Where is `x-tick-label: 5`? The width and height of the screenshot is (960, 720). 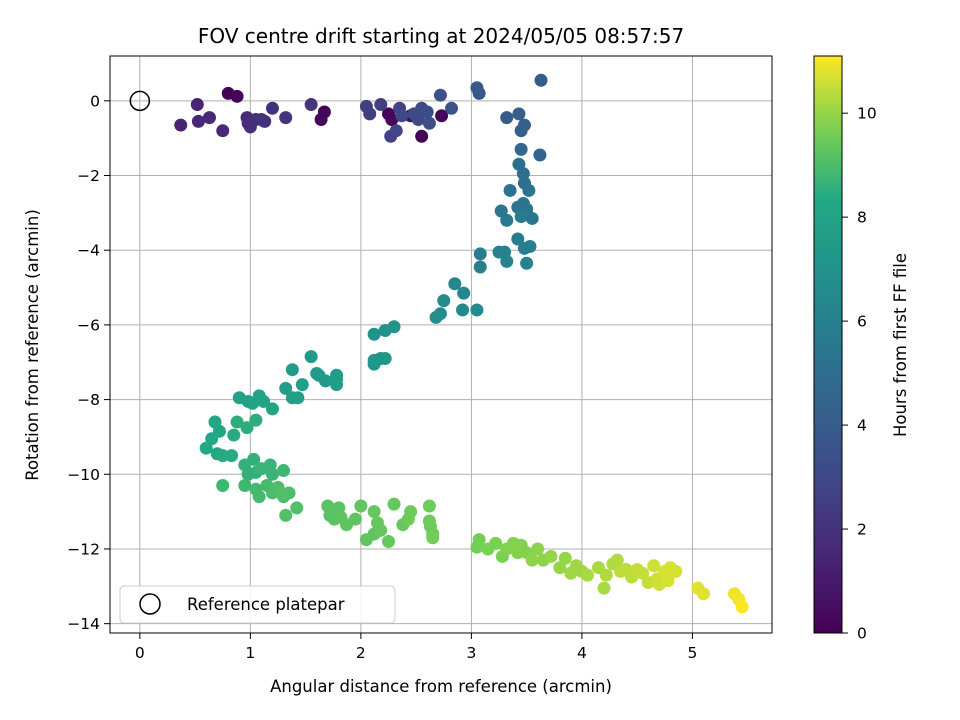 x-tick-label: 5 is located at coordinates (692, 653).